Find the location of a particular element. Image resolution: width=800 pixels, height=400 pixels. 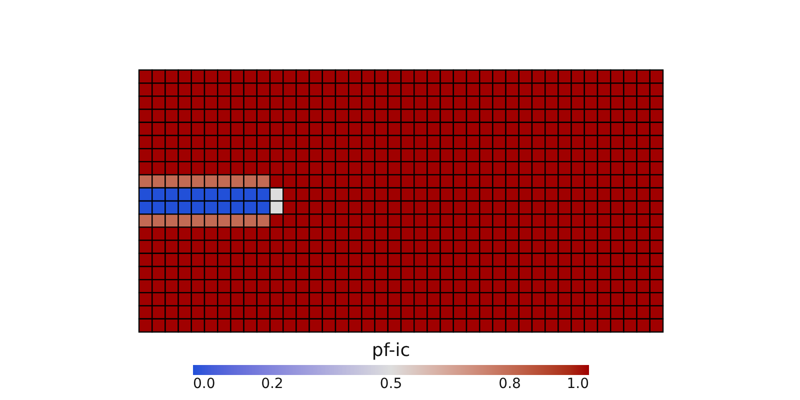

color-bar-label: 0.2 is located at coordinates (272, 384).